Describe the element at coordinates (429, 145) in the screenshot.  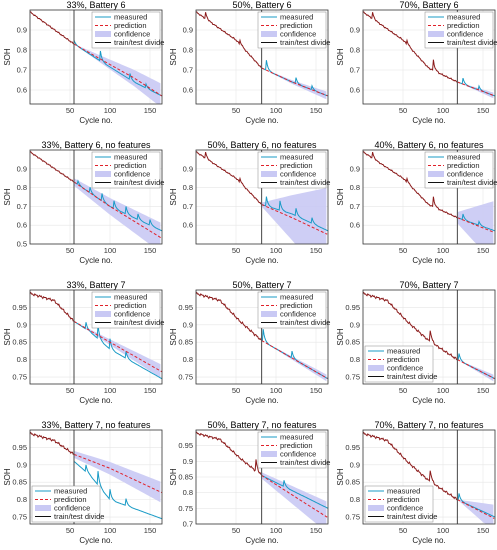
I see `chart-title: 40%, Battery 6, no features` at that location.